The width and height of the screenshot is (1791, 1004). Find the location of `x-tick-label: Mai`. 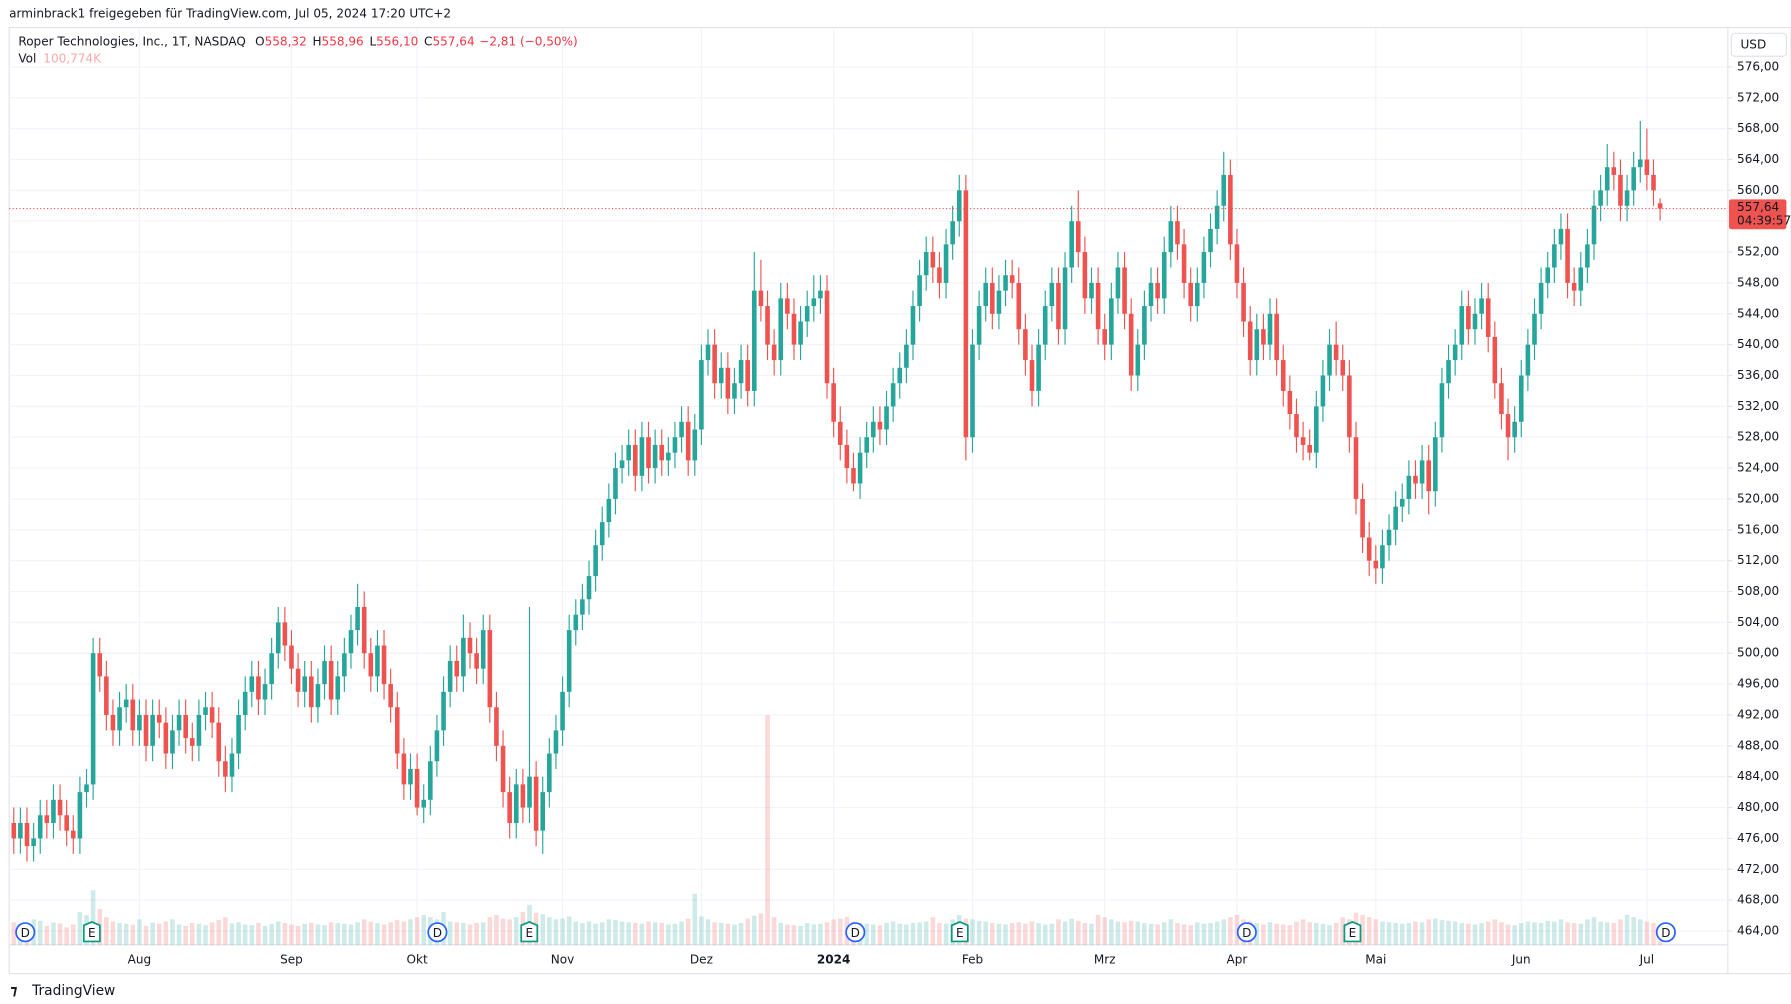

x-tick-label: Mai is located at coordinates (1375, 959).